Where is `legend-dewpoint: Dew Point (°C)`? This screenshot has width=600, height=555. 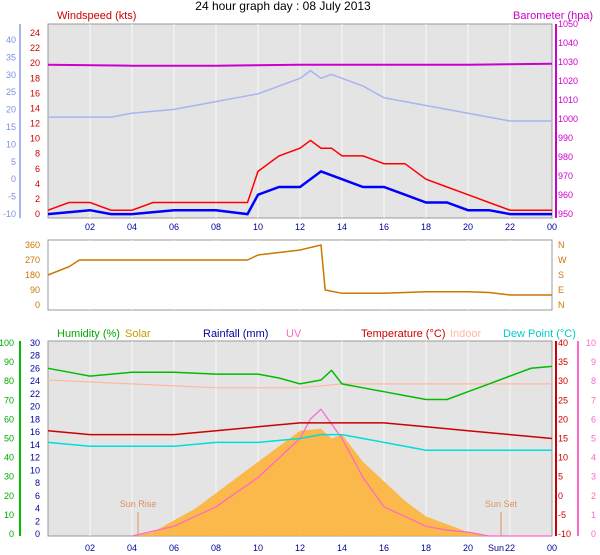
legend-dewpoint: Dew Point (°C) is located at coordinates (539, 334).